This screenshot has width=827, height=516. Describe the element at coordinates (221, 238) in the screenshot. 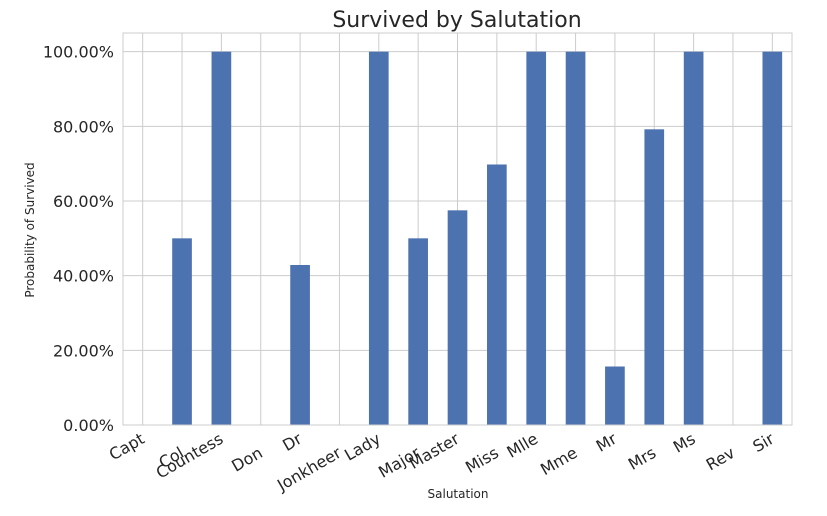

I see `bar-countess` at that location.